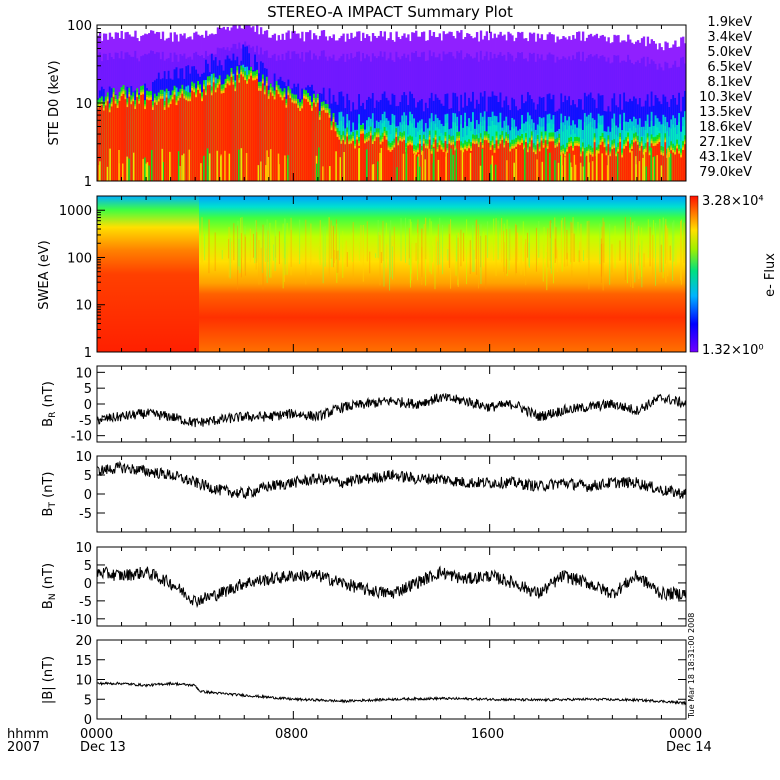  Describe the element at coordinates (391, 494) in the screenshot. I see `bt-axes-frame` at that location.